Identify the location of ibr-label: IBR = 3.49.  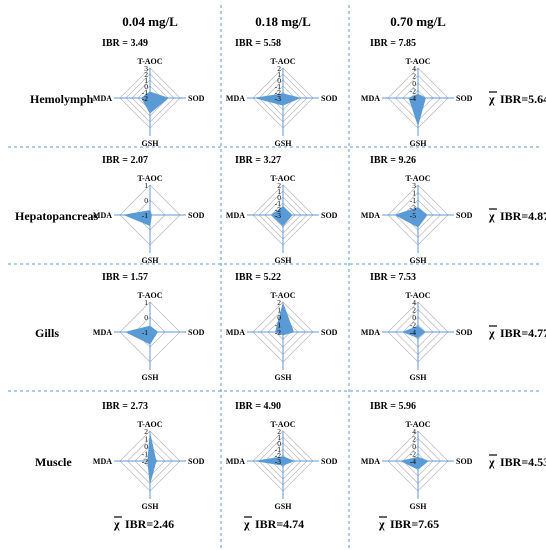
(125, 43).